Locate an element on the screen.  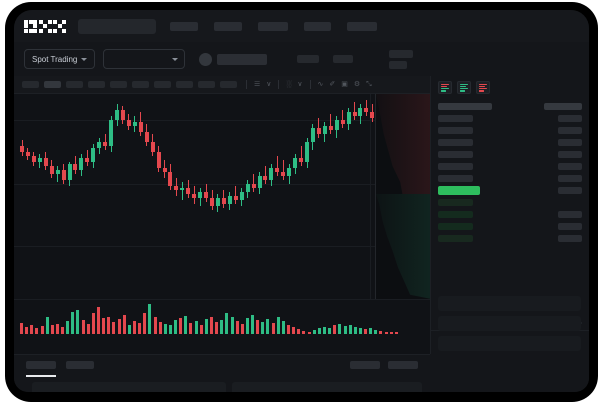
order-book-rows is located at coordinates (510, 171).